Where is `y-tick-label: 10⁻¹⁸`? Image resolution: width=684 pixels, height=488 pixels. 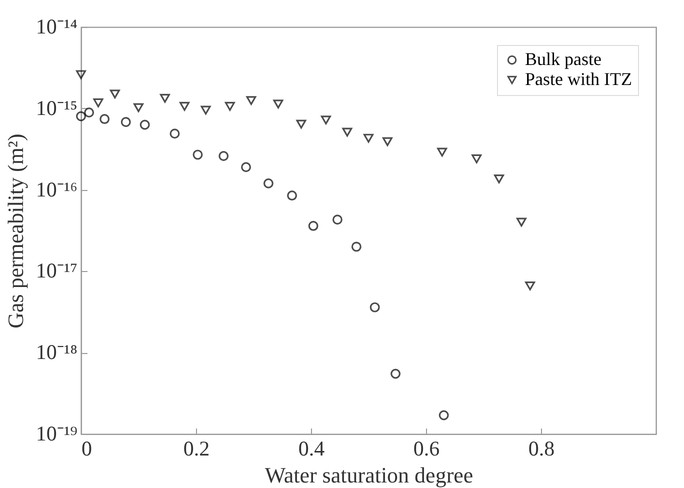
y-tick-label: 10⁻¹⁸ is located at coordinates (57, 352).